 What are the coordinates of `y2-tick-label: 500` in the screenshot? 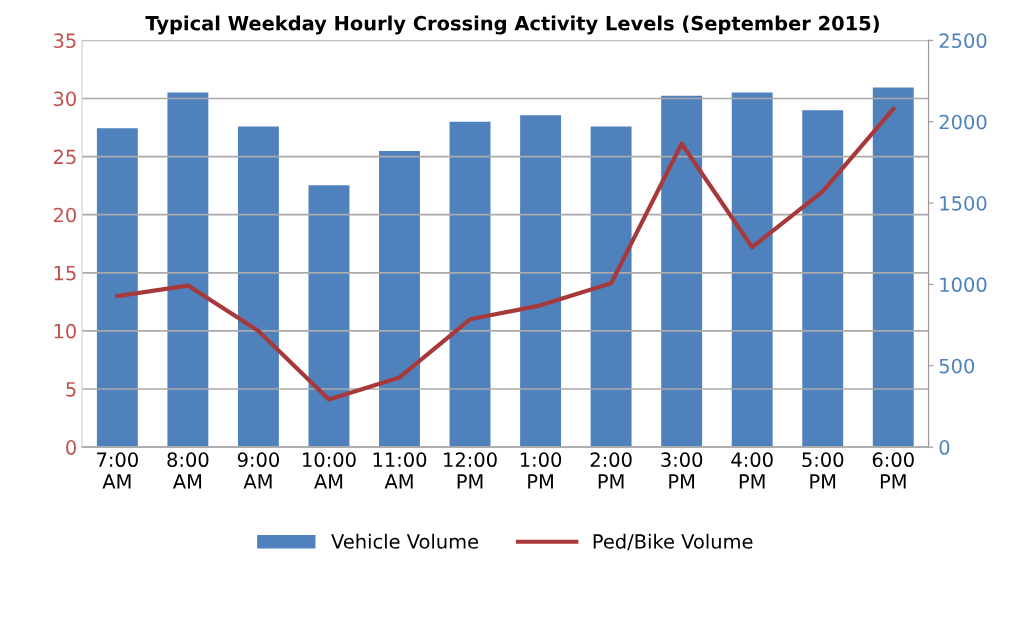 It's located at (957, 366).